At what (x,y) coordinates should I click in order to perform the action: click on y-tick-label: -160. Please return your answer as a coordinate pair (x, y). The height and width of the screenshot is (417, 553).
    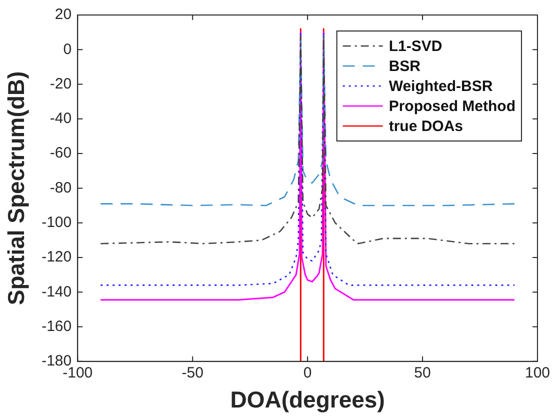
    Looking at the image, I should click on (57, 326).